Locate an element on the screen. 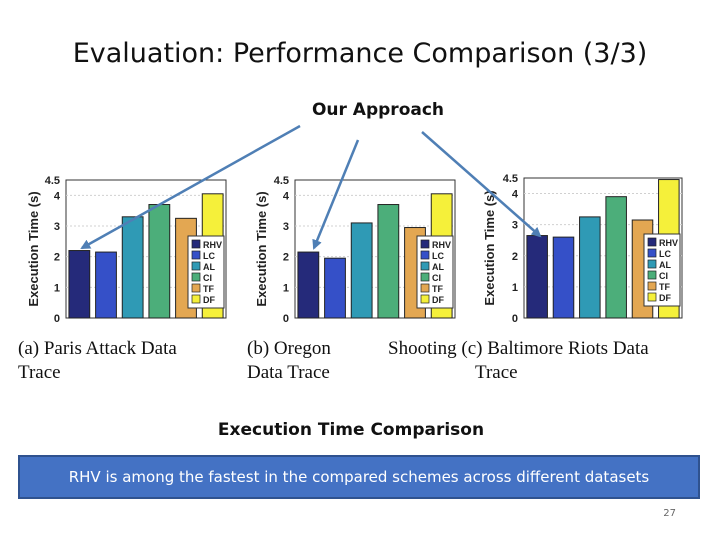  our-approach-label: Our Approach is located at coordinates (378, 110).